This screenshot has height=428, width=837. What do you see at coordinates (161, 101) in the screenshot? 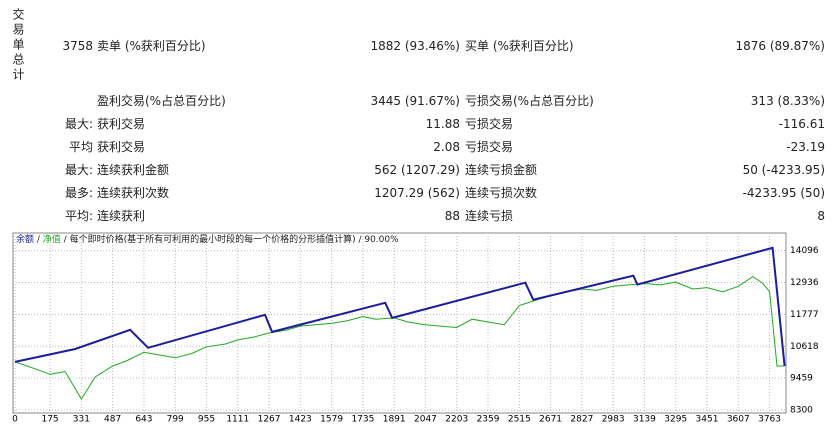
I see `table-cell: 盈利交易(%占总百分比)` at bounding box center [161, 101].